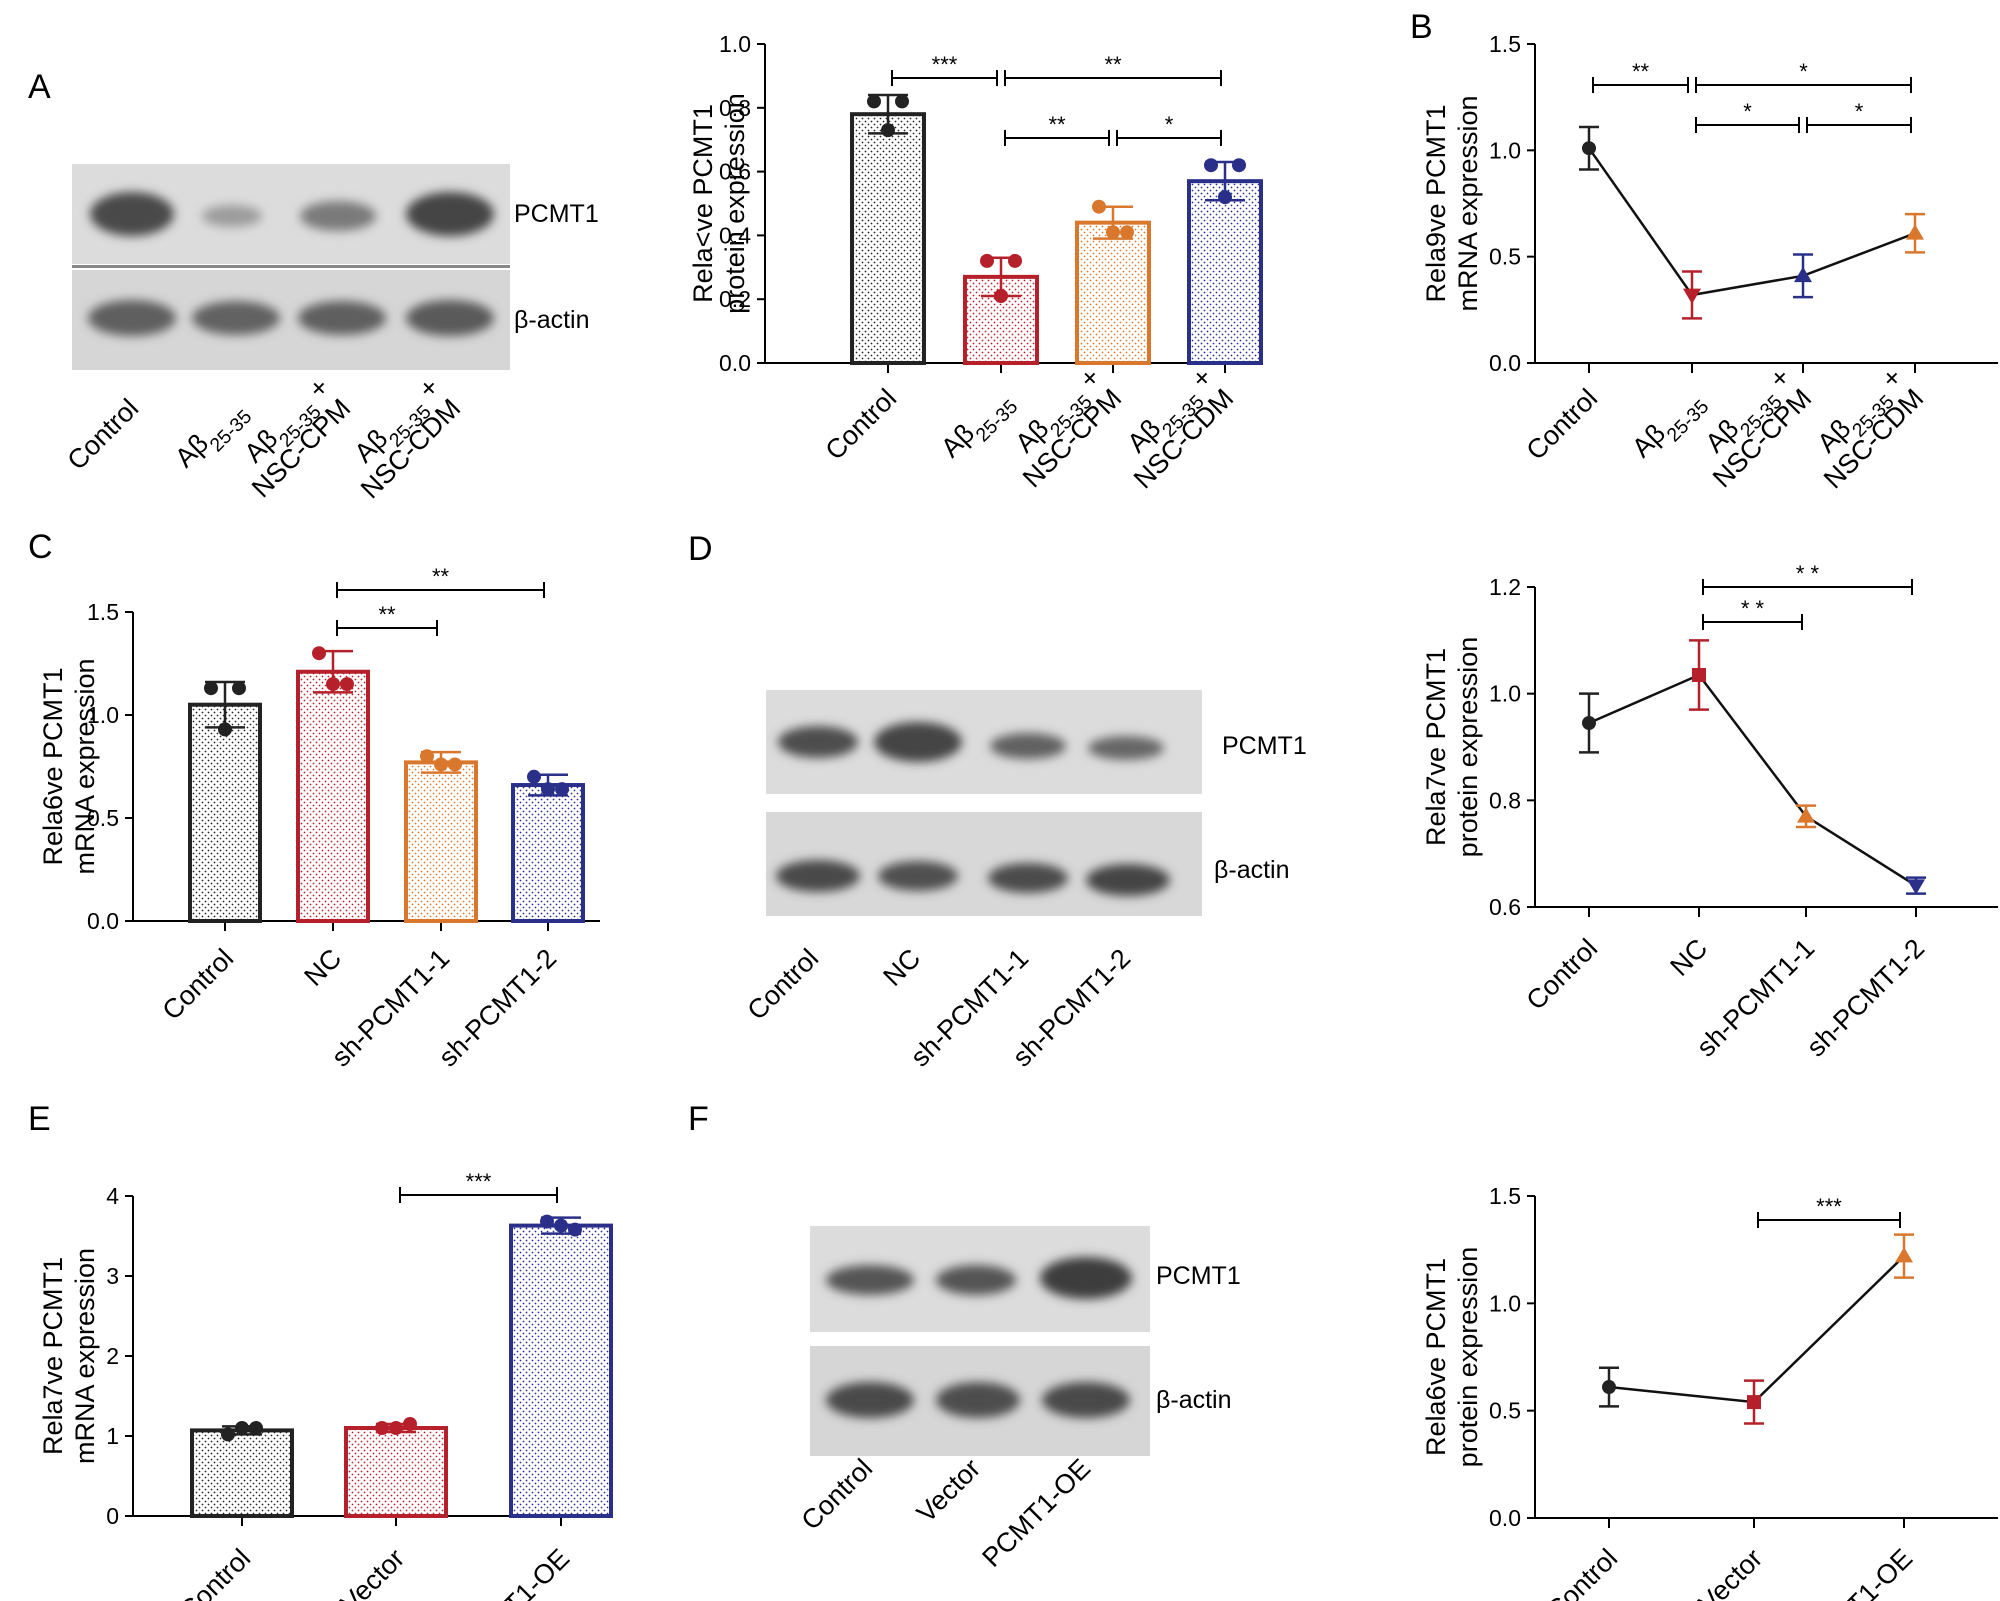 This screenshot has height=1601, width=2000. What do you see at coordinates (53, 766) in the screenshot?
I see `chart-c-ylabel-line-1: Rela6ve PCMT1` at bounding box center [53, 766].